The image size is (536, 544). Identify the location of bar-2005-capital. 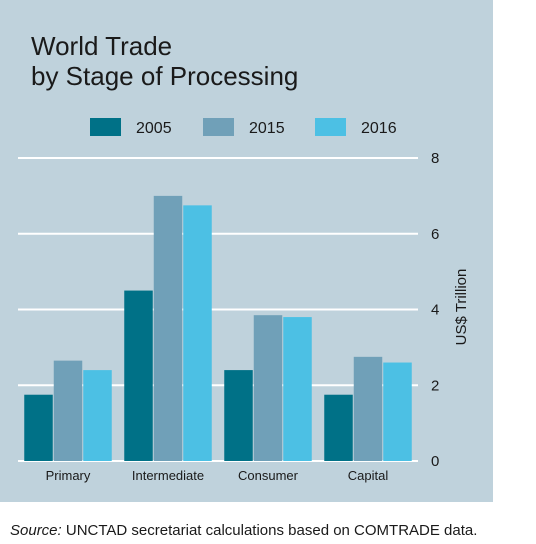
(338, 427).